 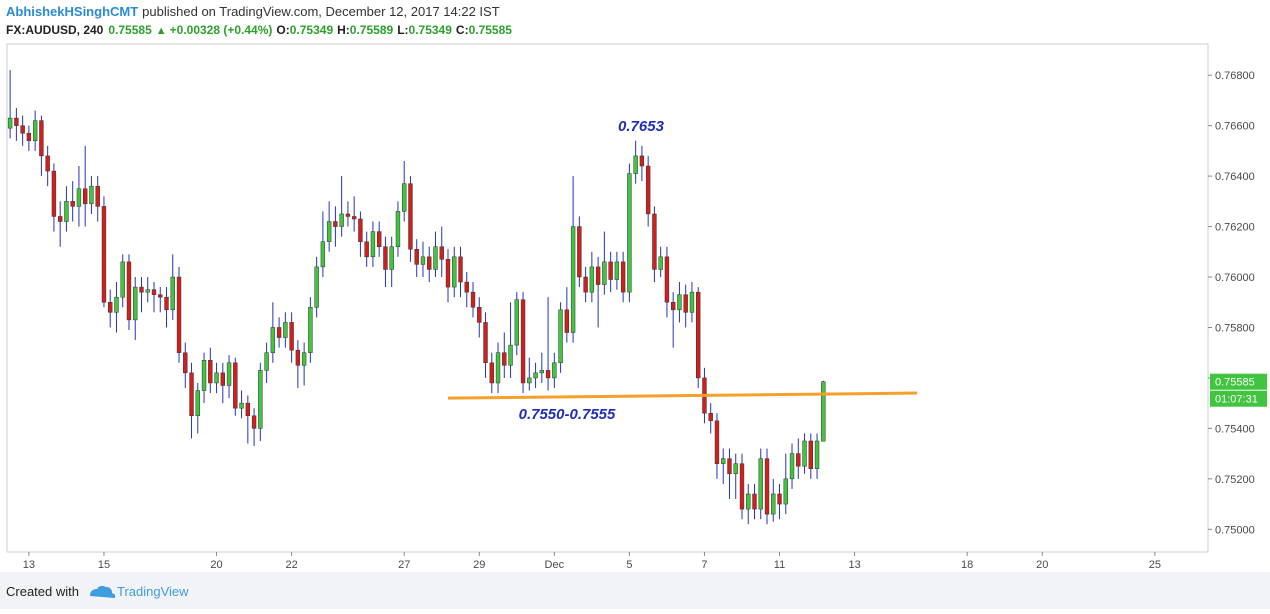 I want to click on l: 0.75349, so click(x=431, y=30).